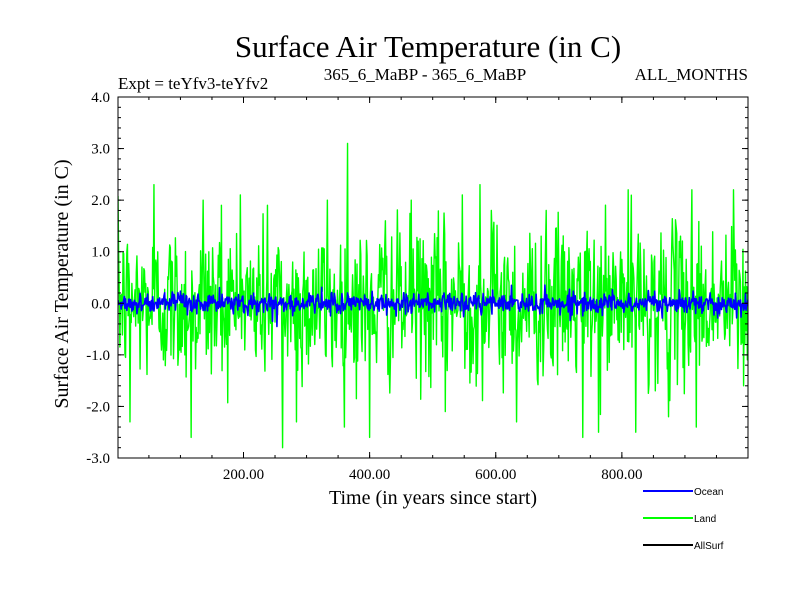 Image resolution: width=800 pixels, height=600 pixels. What do you see at coordinates (495, 475) in the screenshot?
I see `x-tick-label: 600.00` at bounding box center [495, 475].